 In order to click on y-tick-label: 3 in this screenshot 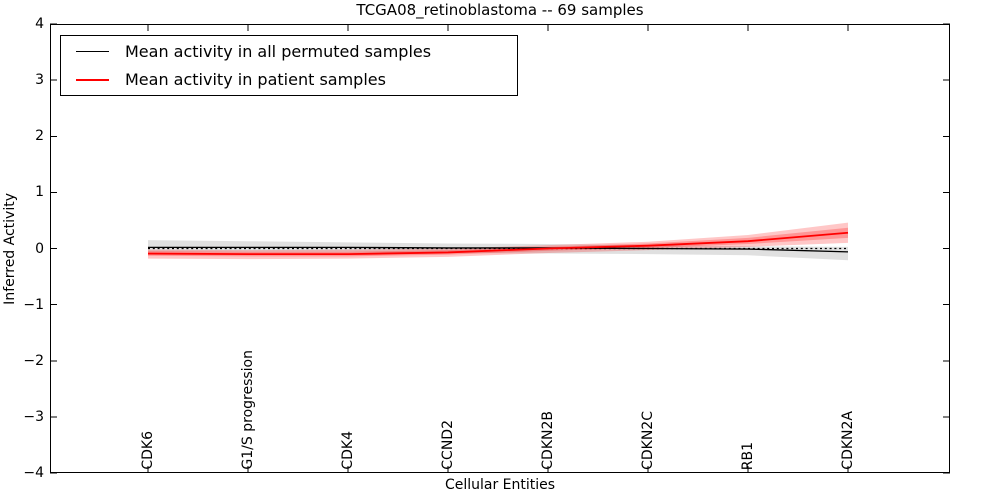, I will do `click(39, 80)`.